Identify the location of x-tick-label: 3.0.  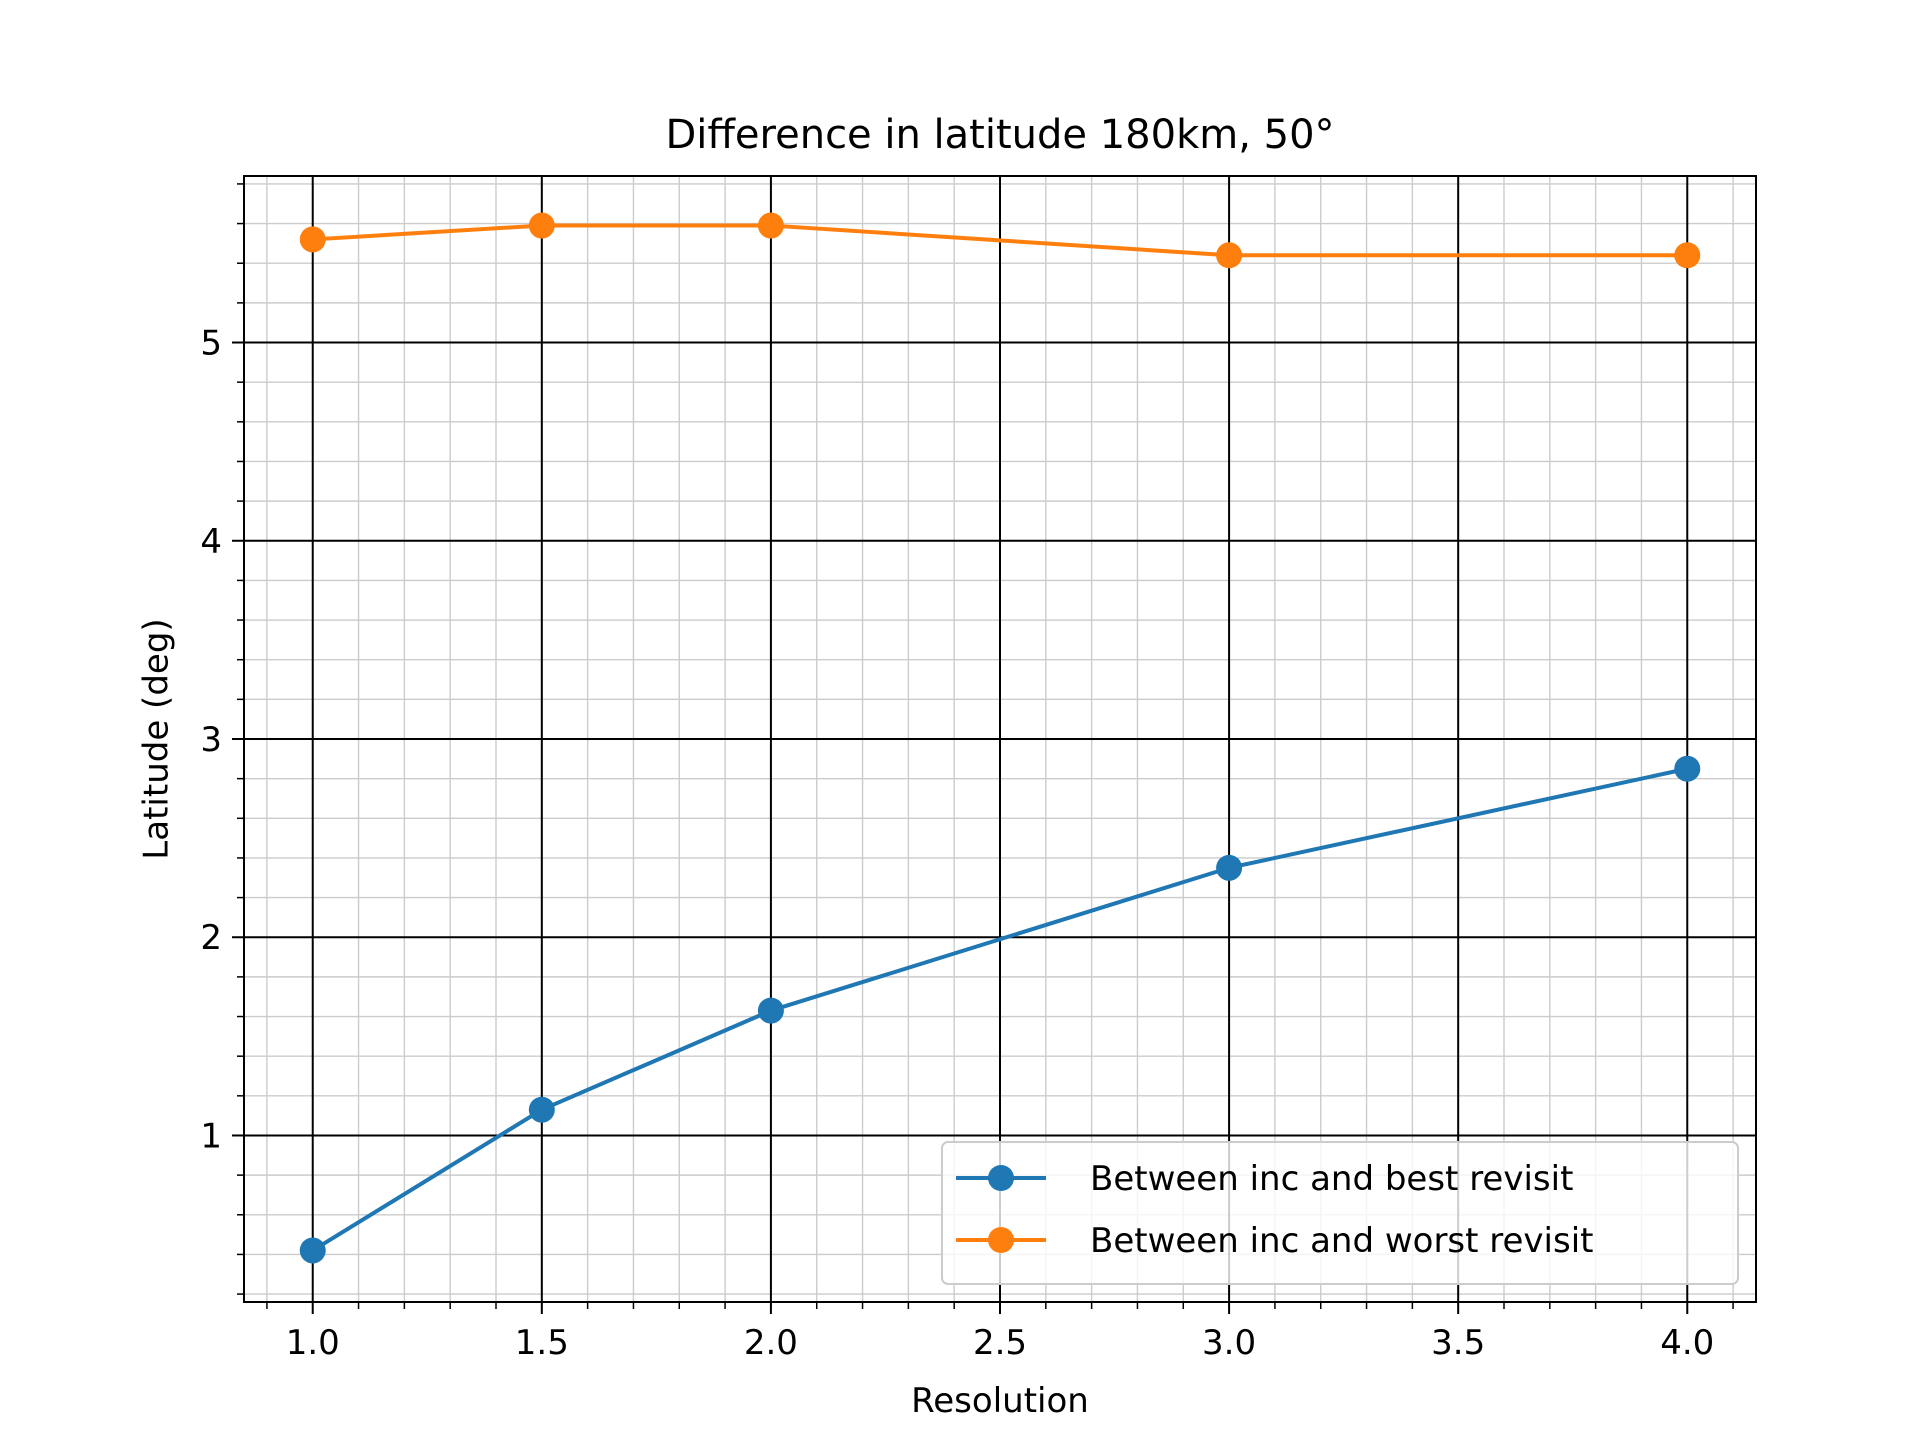
(1229, 1343).